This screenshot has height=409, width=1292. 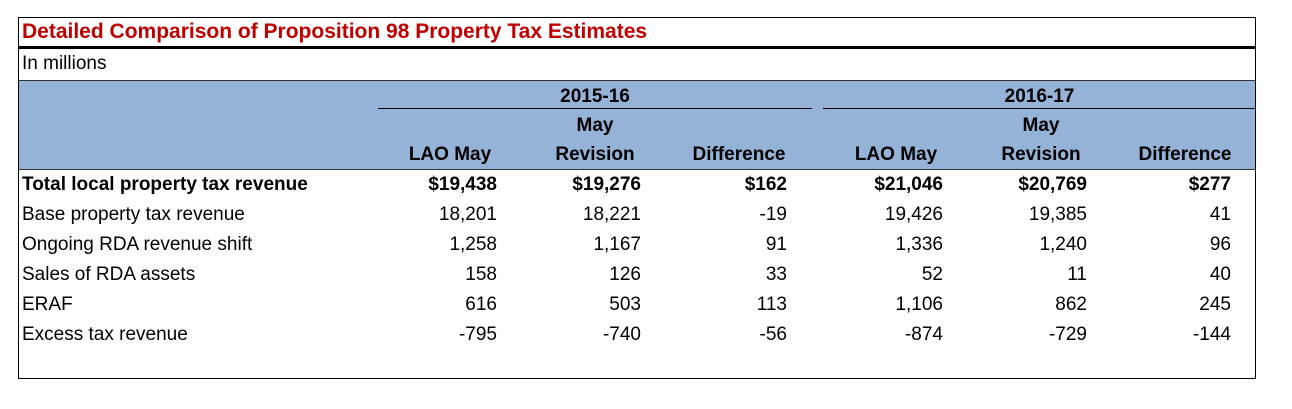 What do you see at coordinates (109, 274) in the screenshot?
I see `row-label: Sales of RDA assets` at bounding box center [109, 274].